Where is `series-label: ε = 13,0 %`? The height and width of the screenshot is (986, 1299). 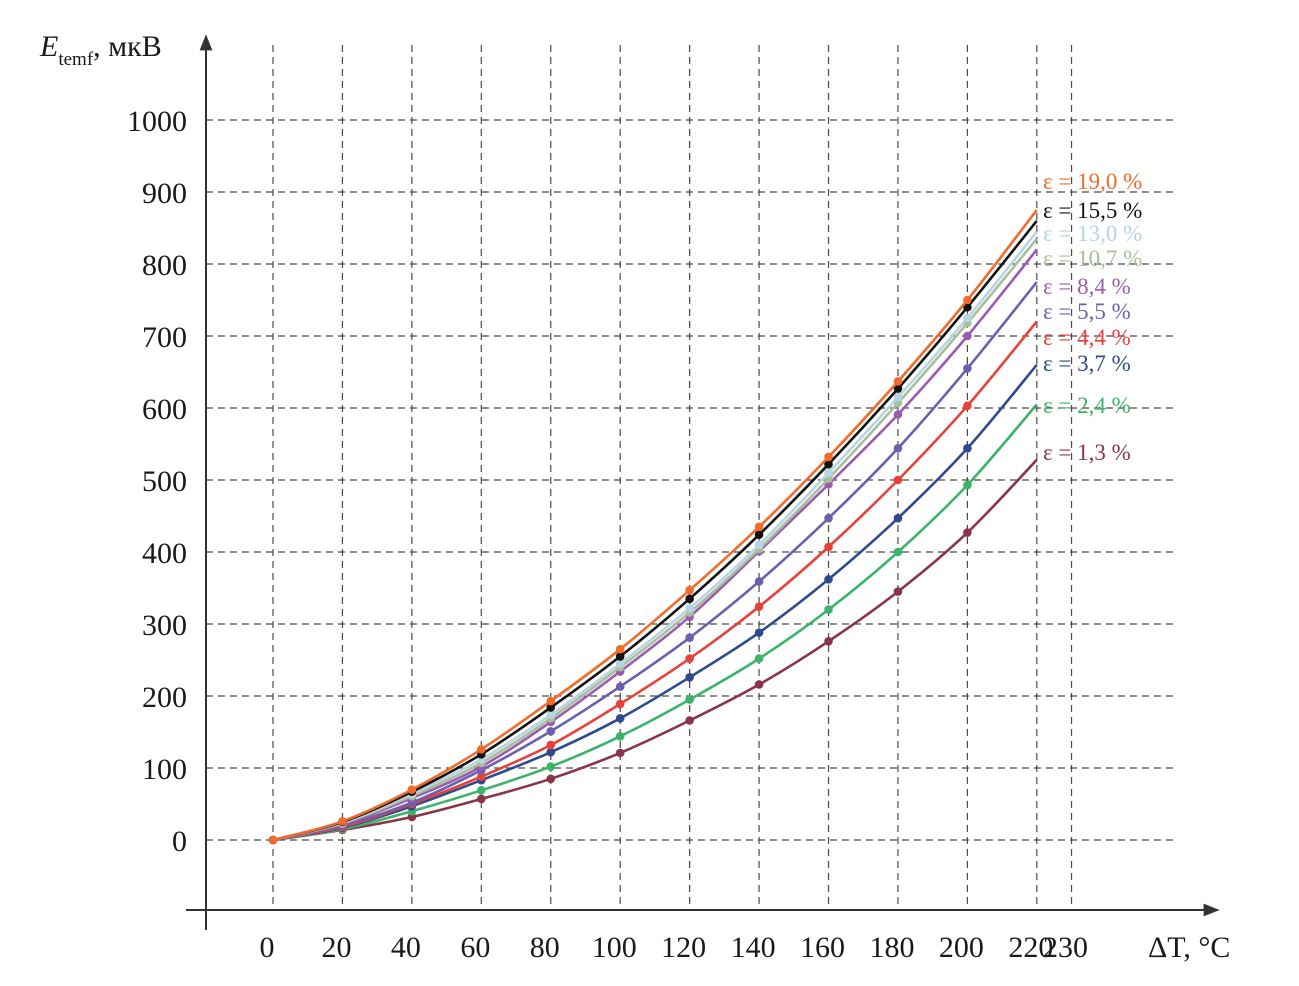 series-label: ε = 13,0 % is located at coordinates (1092, 233).